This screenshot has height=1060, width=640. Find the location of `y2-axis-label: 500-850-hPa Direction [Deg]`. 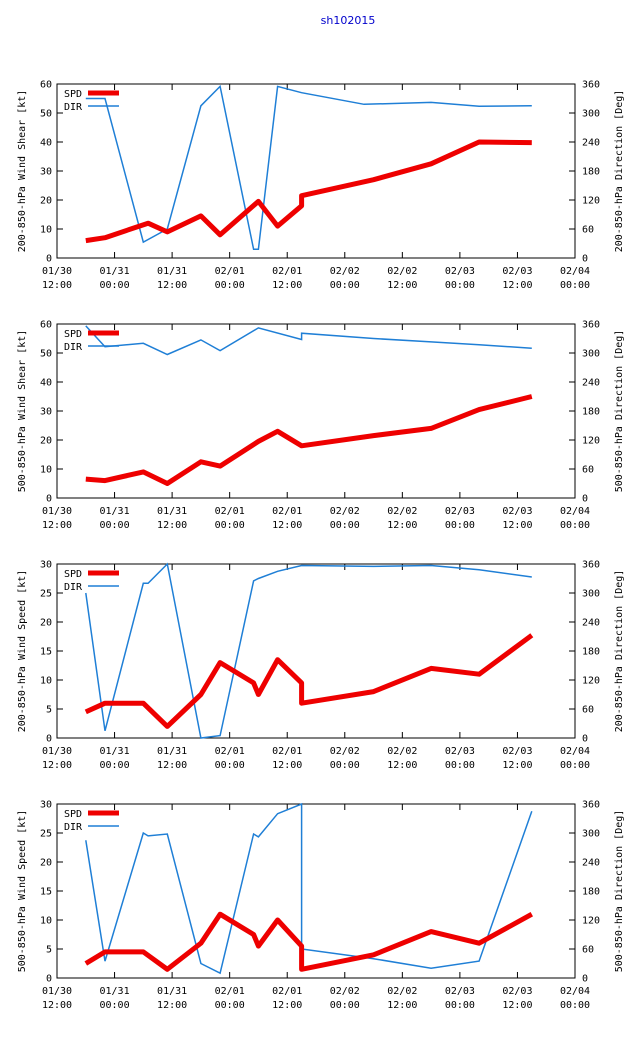

y2-axis-label: 500-850-hPa Direction [Deg] is located at coordinates (619, 891).